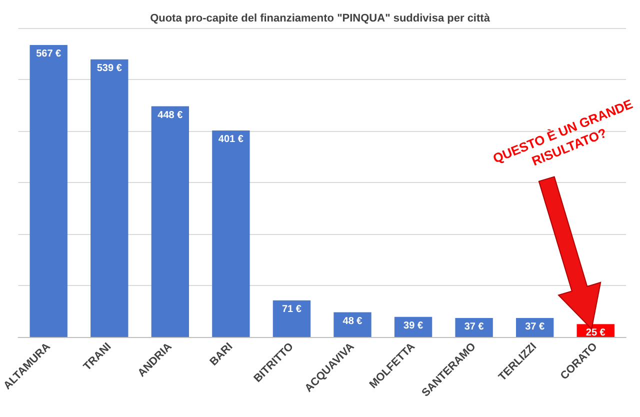 This screenshot has width=640, height=417. Describe the element at coordinates (596, 333) in the screenshot. I see `data-label: 25 €` at that location.